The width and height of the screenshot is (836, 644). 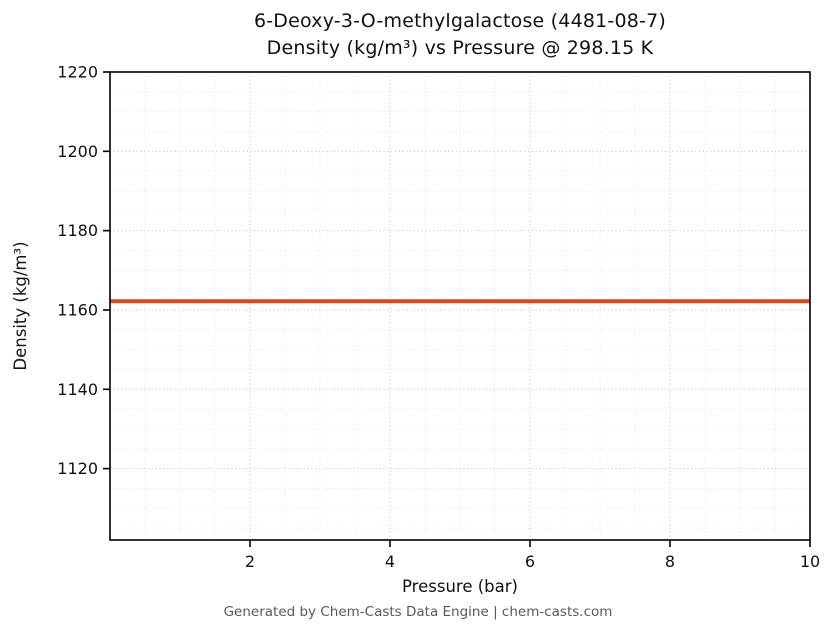 What do you see at coordinates (460, 586) in the screenshot?
I see `x-axis-label: Pressure (bar)` at bounding box center [460, 586].